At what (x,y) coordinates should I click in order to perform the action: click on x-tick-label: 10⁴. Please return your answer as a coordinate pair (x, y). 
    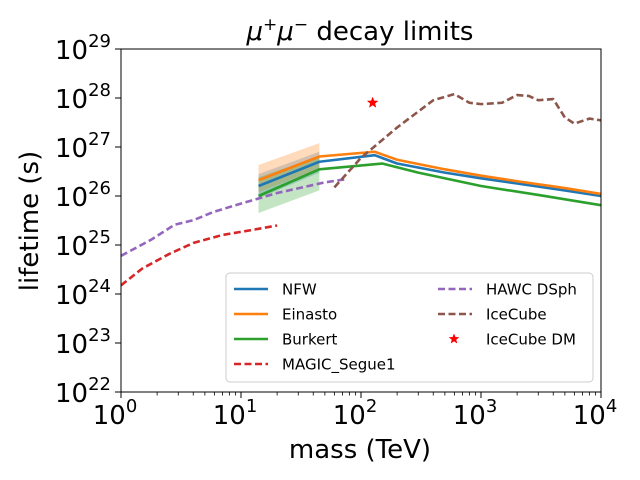
    Looking at the image, I should click on (595, 413).